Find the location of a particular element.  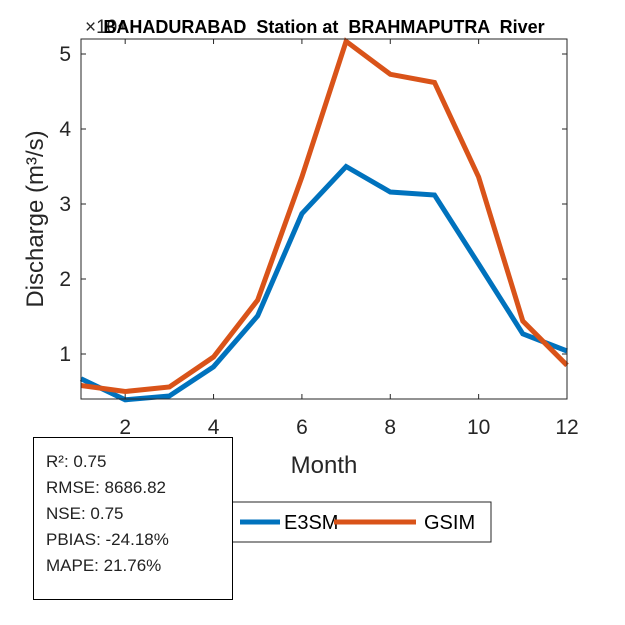

x-axis-label: Month is located at coordinates (324, 465).